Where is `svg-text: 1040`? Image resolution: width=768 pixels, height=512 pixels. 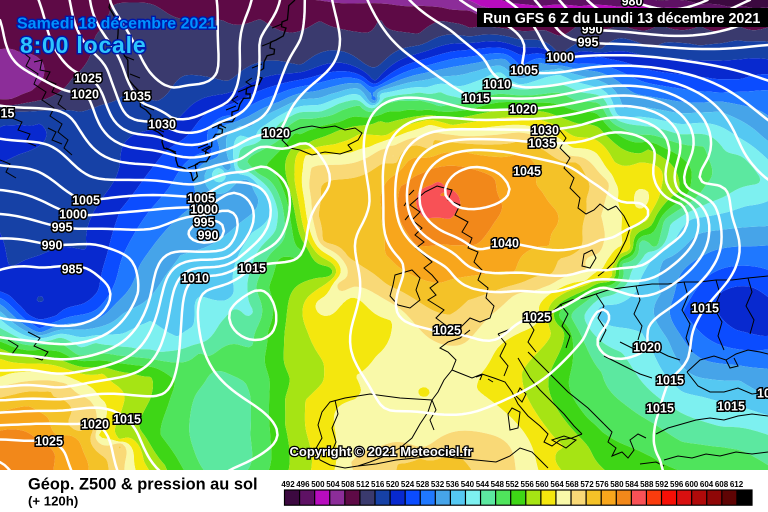
svg-text: 1040 is located at coordinates (505, 244).